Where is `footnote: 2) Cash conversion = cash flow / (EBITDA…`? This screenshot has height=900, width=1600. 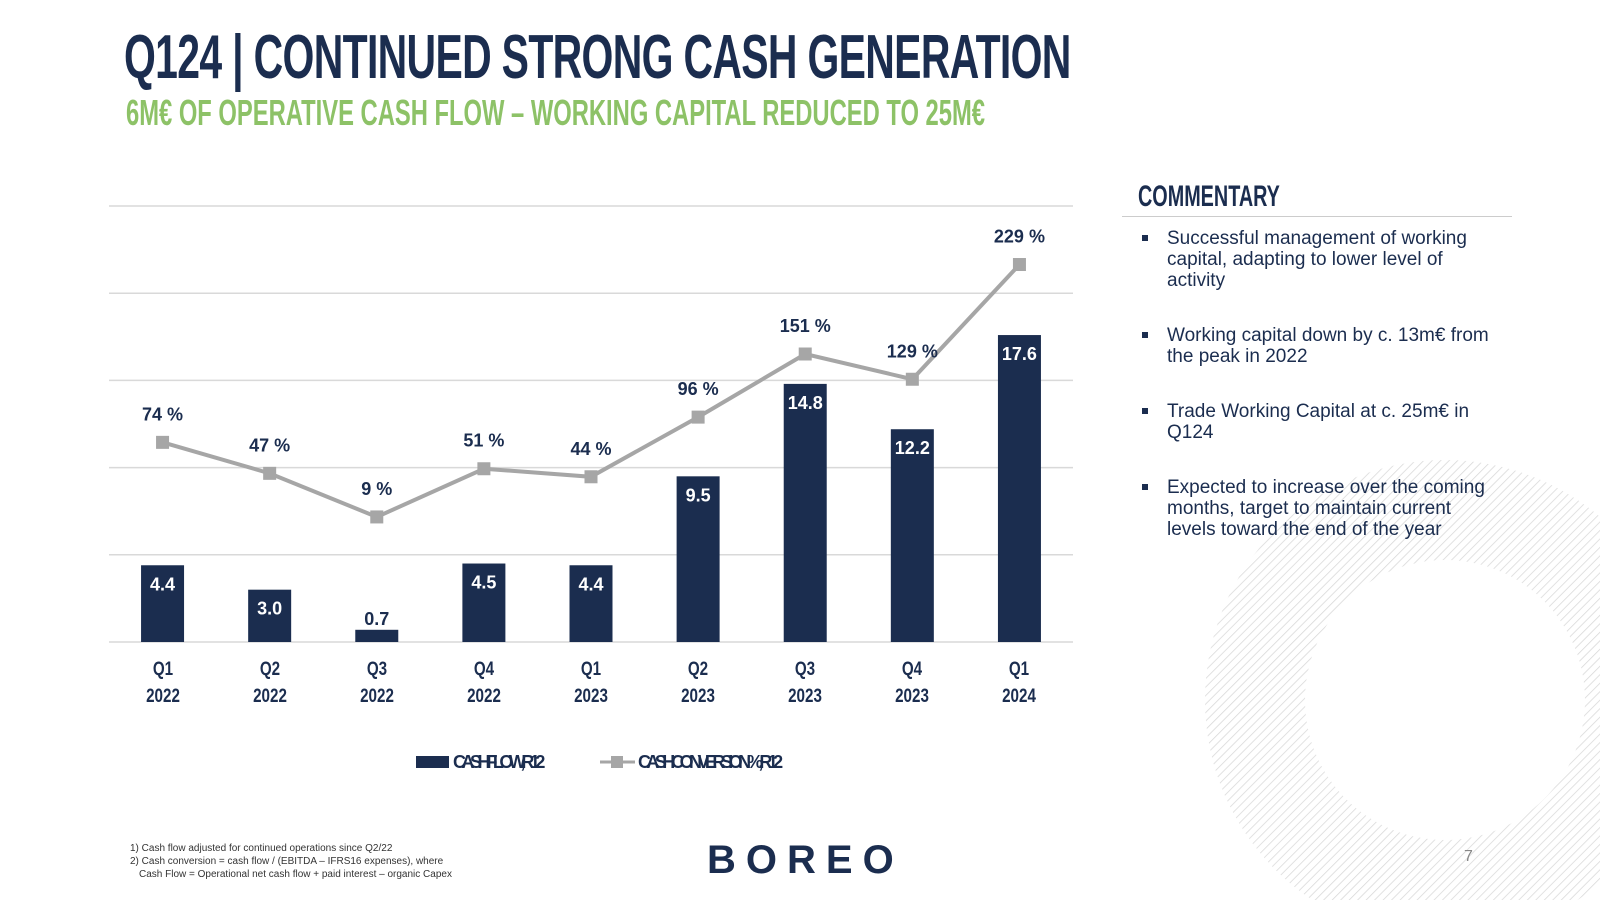 footnote: 2) Cash conversion = cash flow / (EBITDA… is located at coordinates (287, 861).